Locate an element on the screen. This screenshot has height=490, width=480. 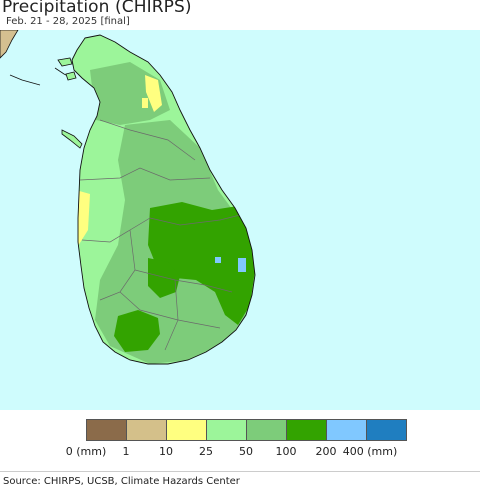
precip-zone-200-400-a is located at coordinates (242, 265).